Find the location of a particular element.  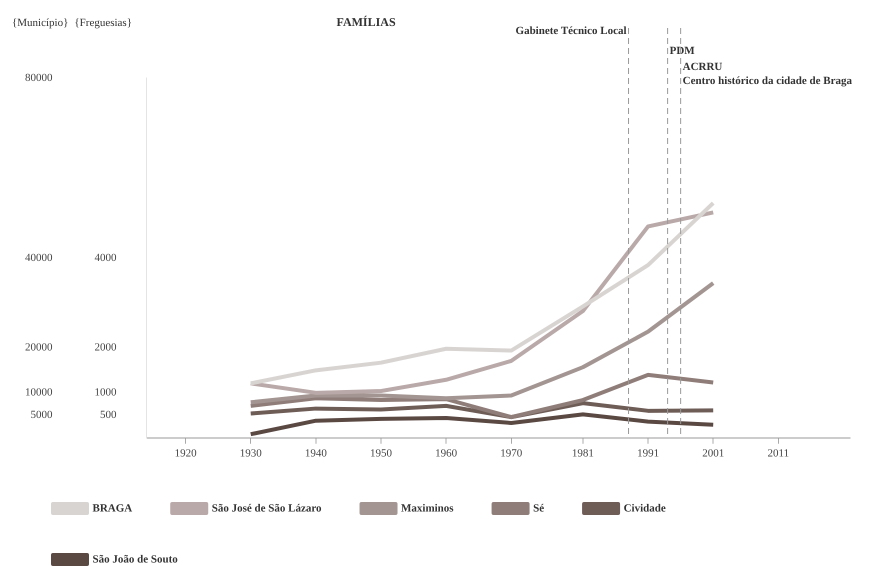

legend-label: Sé is located at coordinates (538, 508).